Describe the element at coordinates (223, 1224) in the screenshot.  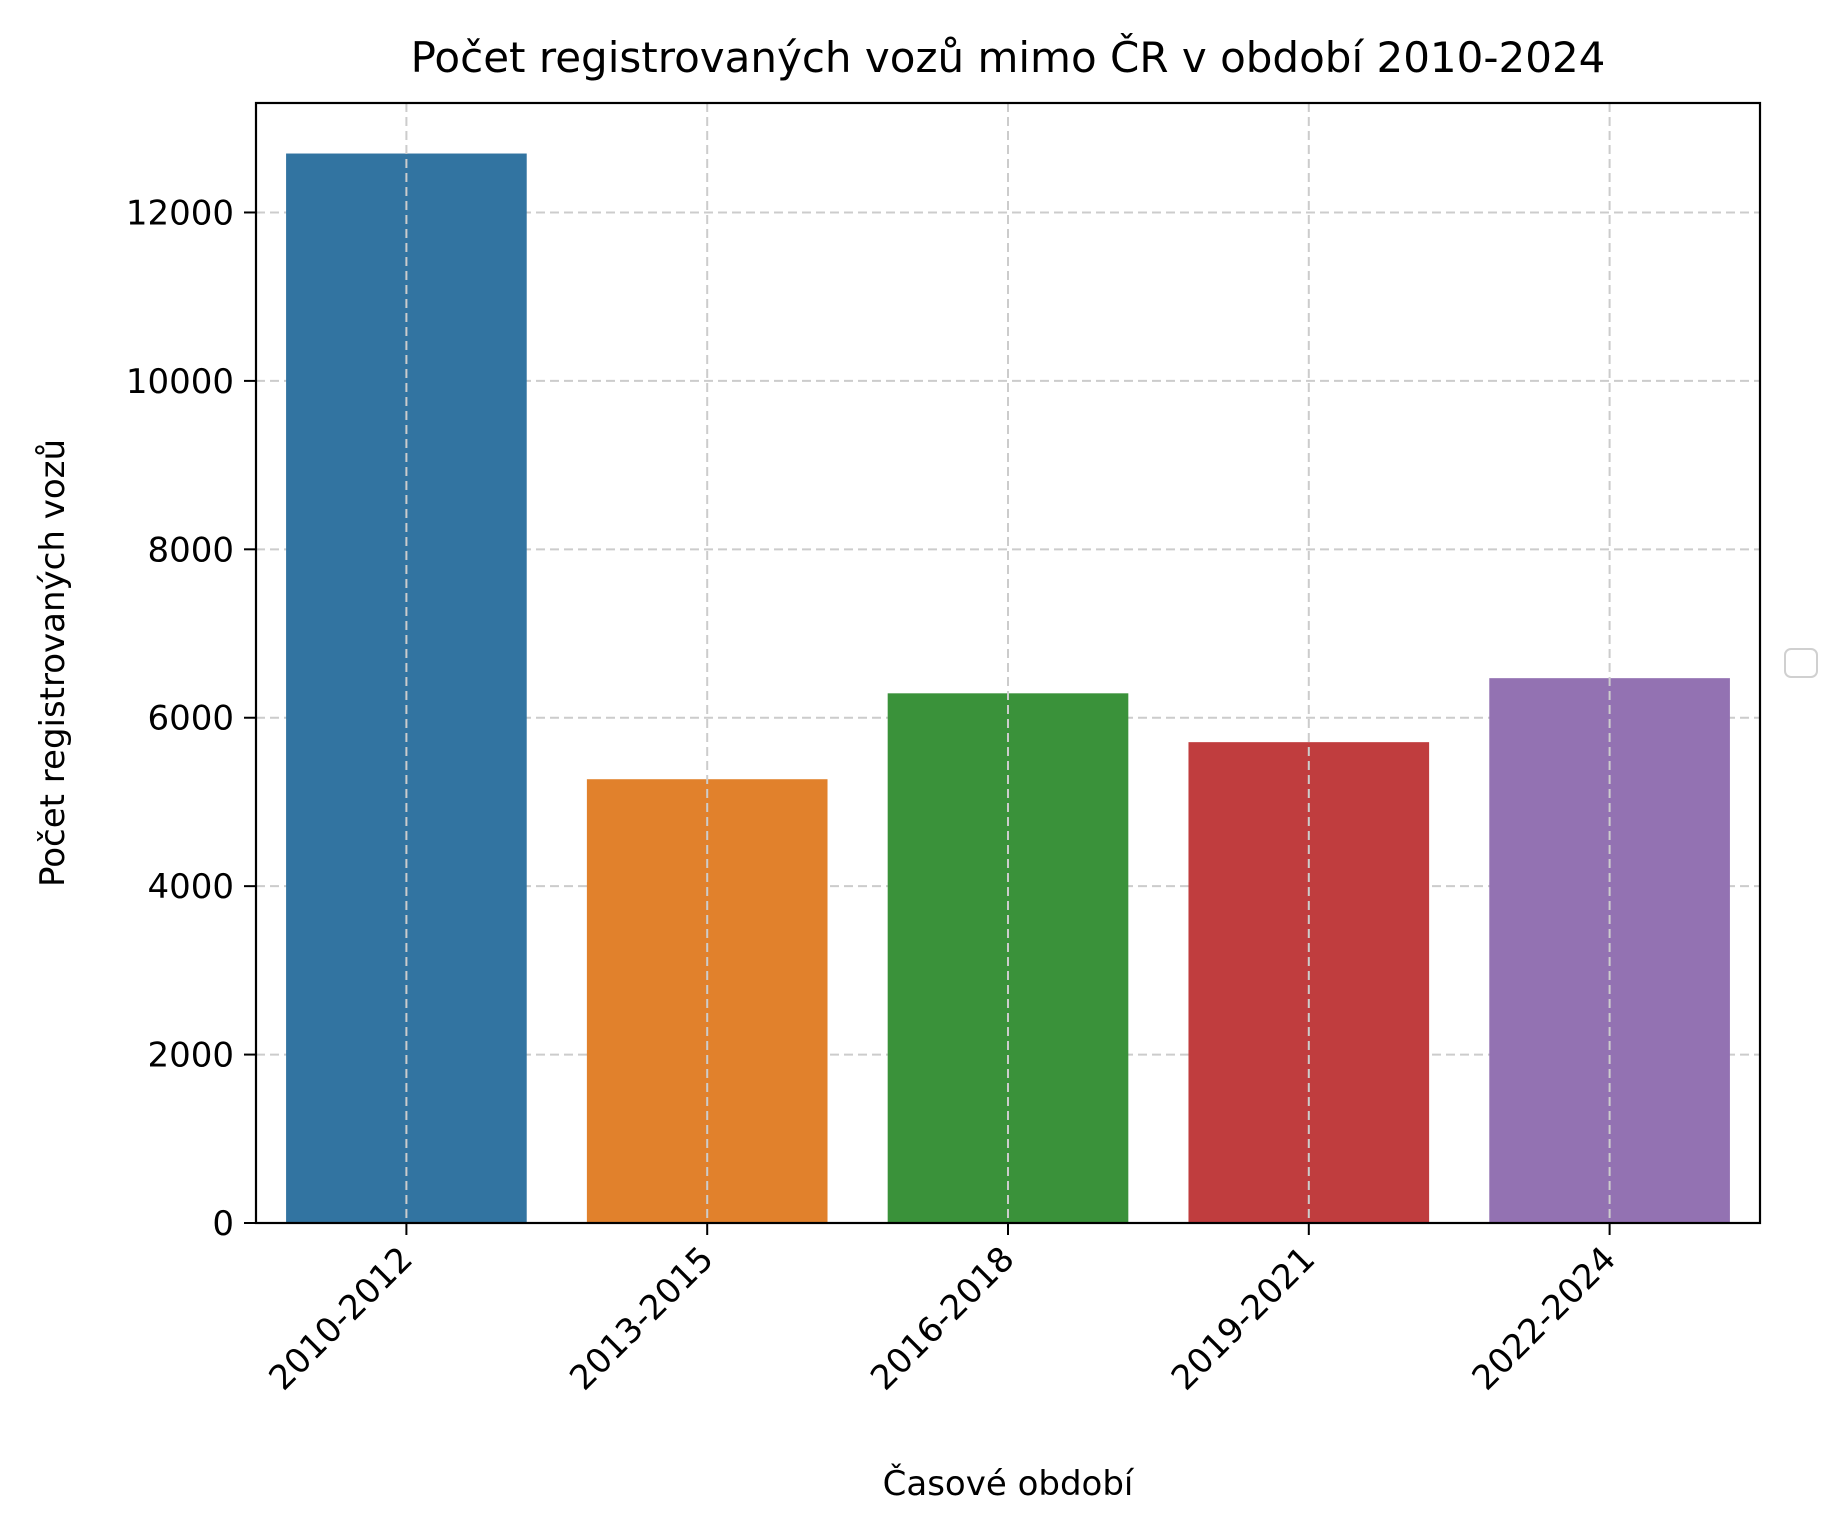
I see `y-tick-label: 0` at that location.